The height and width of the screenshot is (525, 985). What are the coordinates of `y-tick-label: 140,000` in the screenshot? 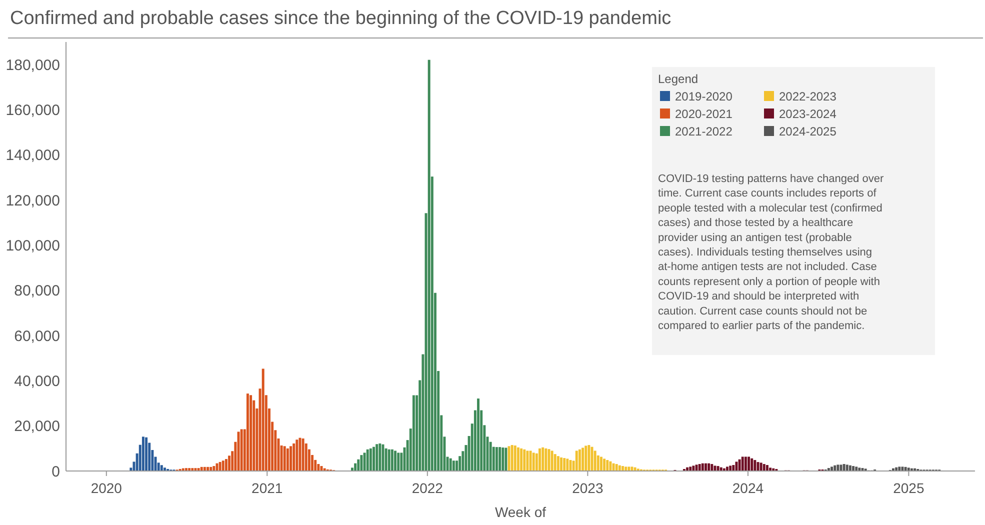 It's located at (33, 155).